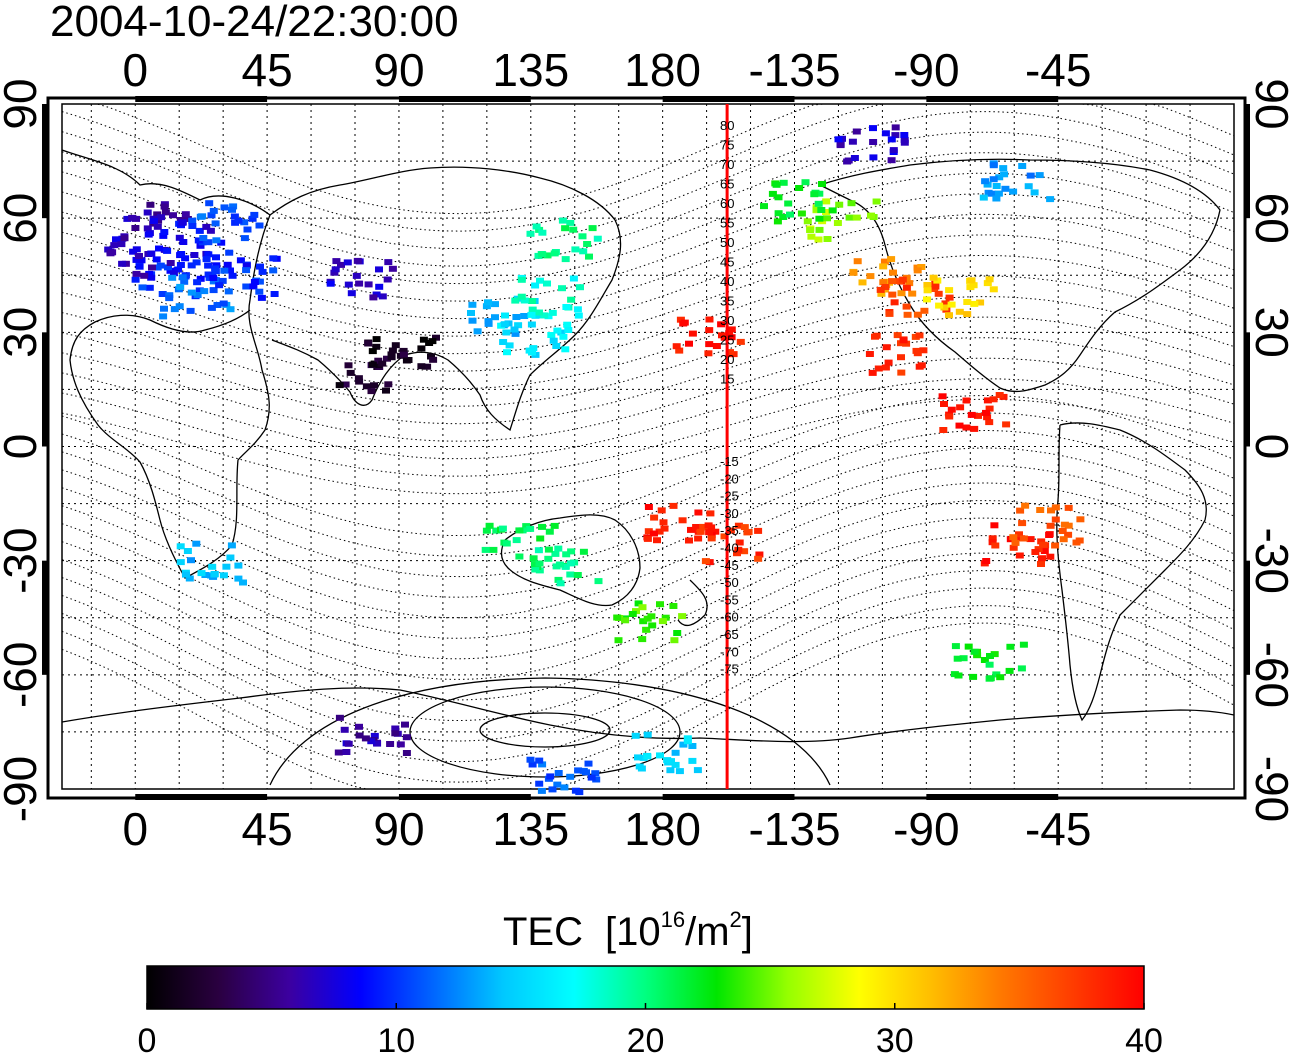 The image size is (1292, 1057). What do you see at coordinates (727, 184) in the screenshot?
I see `contour-label: 65` at bounding box center [727, 184].